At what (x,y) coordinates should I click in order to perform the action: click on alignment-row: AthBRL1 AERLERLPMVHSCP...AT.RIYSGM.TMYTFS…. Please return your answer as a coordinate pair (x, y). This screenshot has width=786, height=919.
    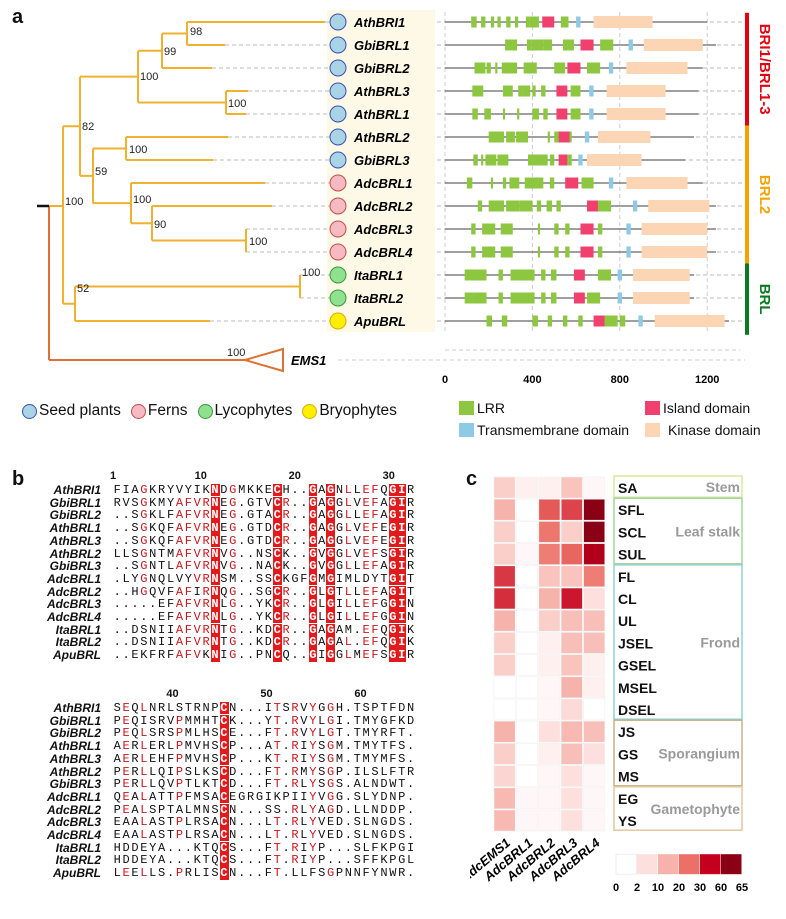
    Looking at the image, I should click on (230, 746).